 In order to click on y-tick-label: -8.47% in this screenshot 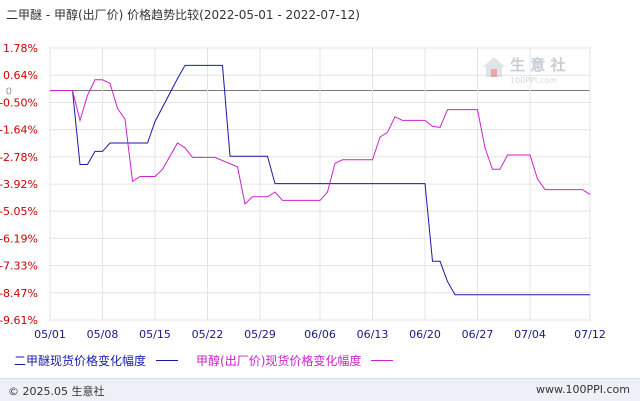, I will do `click(19, 293)`.